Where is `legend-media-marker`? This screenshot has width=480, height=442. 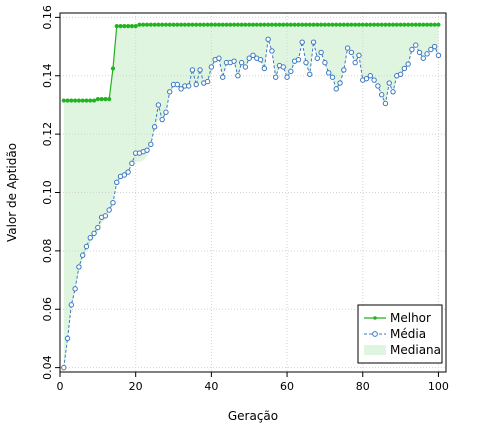
legend-media-marker is located at coordinates (375, 334).